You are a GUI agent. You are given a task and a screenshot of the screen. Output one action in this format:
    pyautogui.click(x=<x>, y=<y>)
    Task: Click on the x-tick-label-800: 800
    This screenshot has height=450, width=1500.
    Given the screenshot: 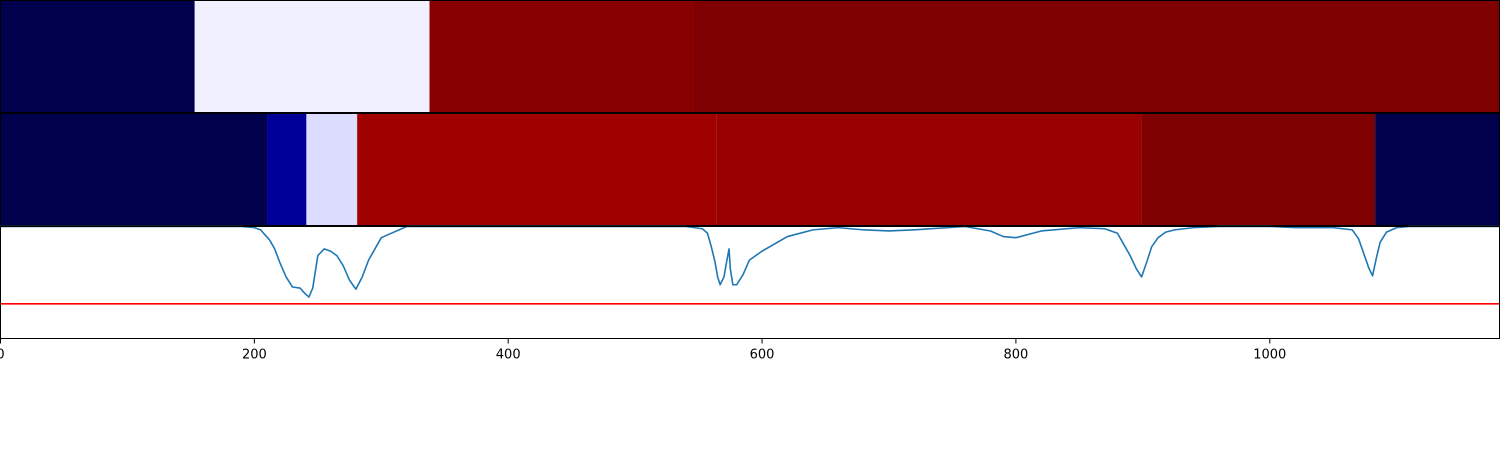 What is the action you would take?
    pyautogui.click(x=1015, y=355)
    